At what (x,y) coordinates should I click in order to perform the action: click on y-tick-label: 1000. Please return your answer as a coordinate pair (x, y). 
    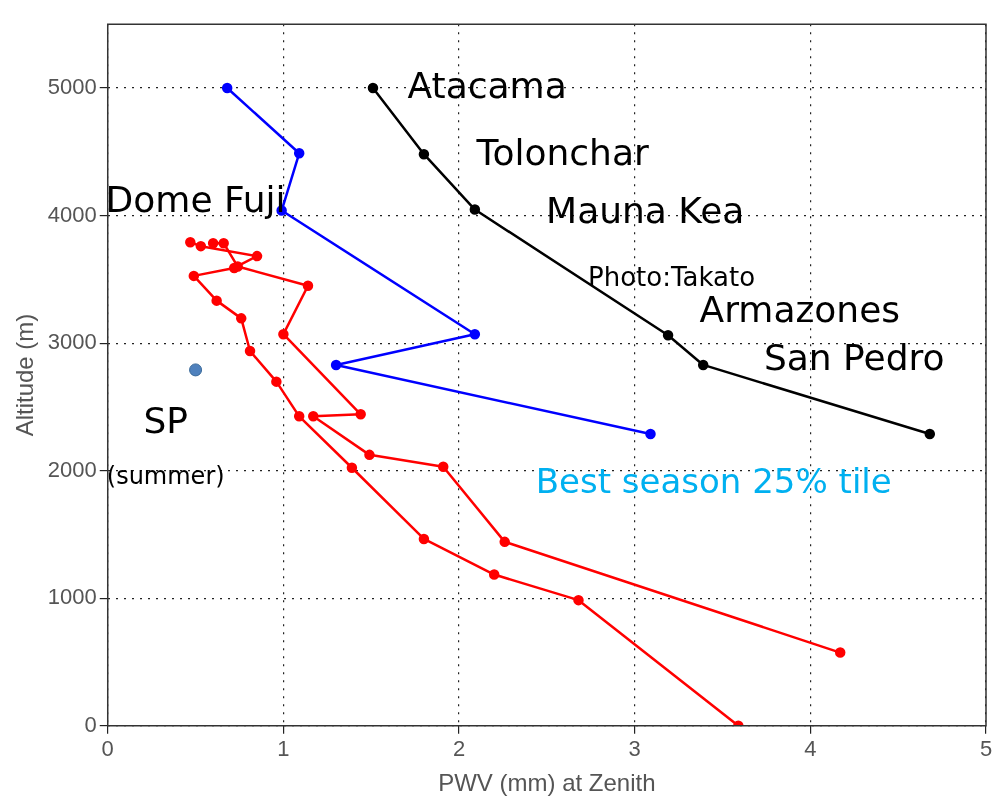
    Looking at the image, I should click on (72, 597).